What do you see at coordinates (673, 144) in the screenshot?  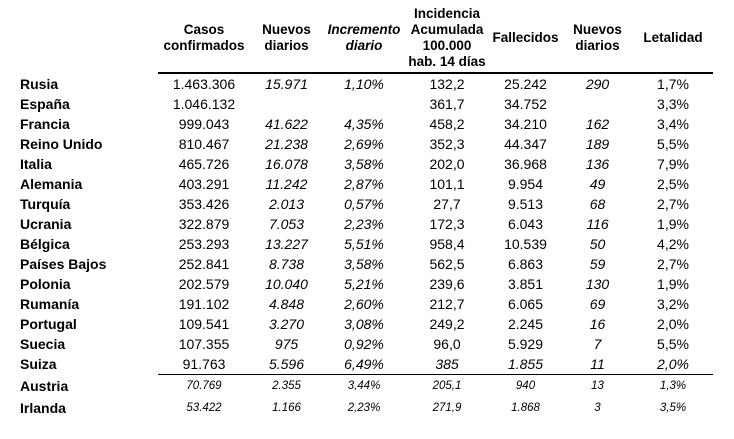 I see `cell-letalidad: 5,5%` at bounding box center [673, 144].